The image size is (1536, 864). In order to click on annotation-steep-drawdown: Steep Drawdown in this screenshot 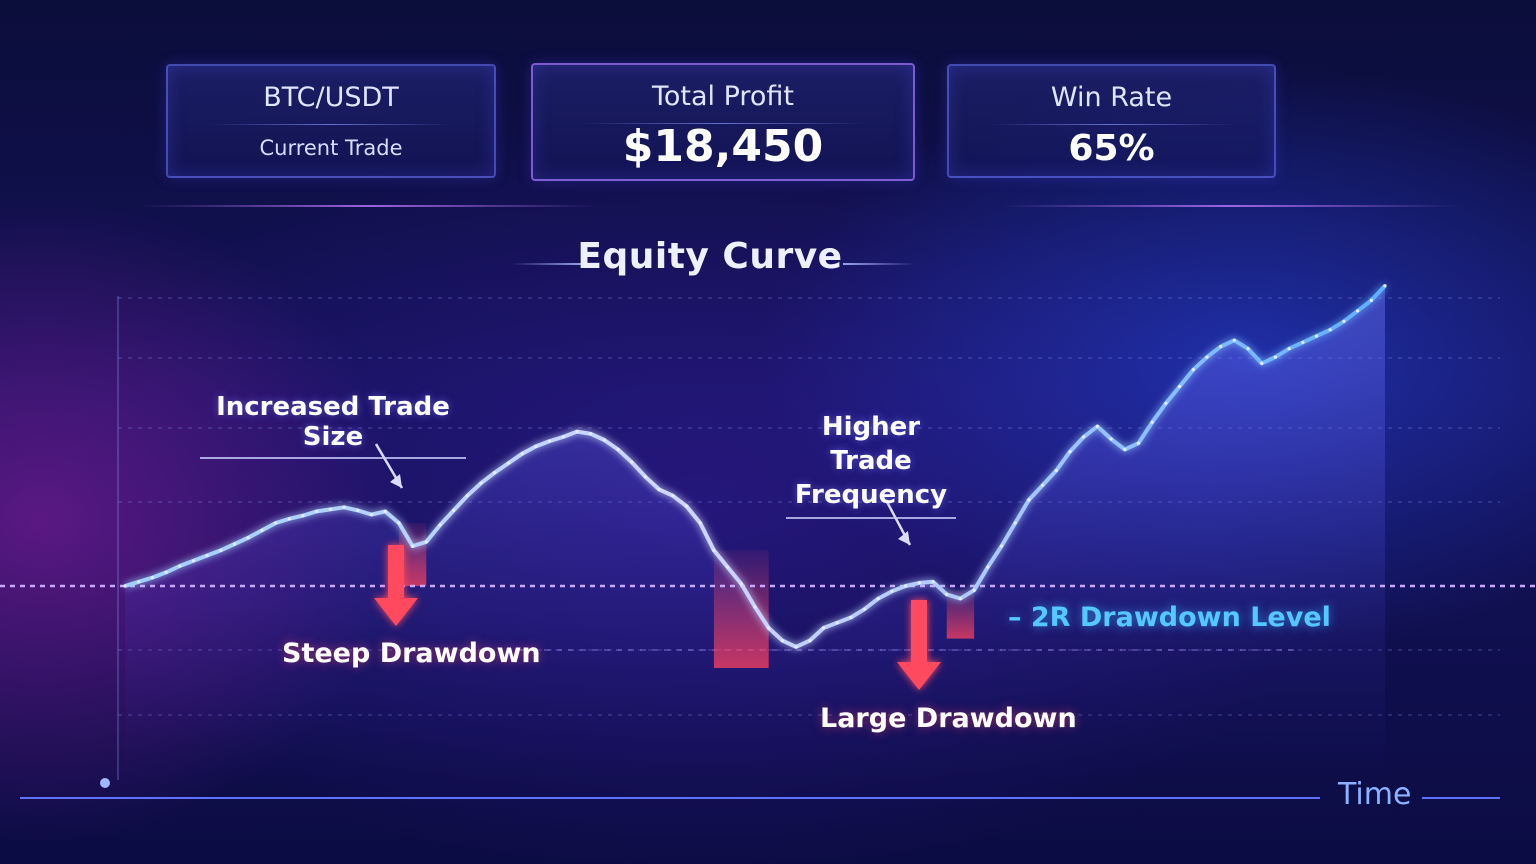, I will do `click(411, 653)`.